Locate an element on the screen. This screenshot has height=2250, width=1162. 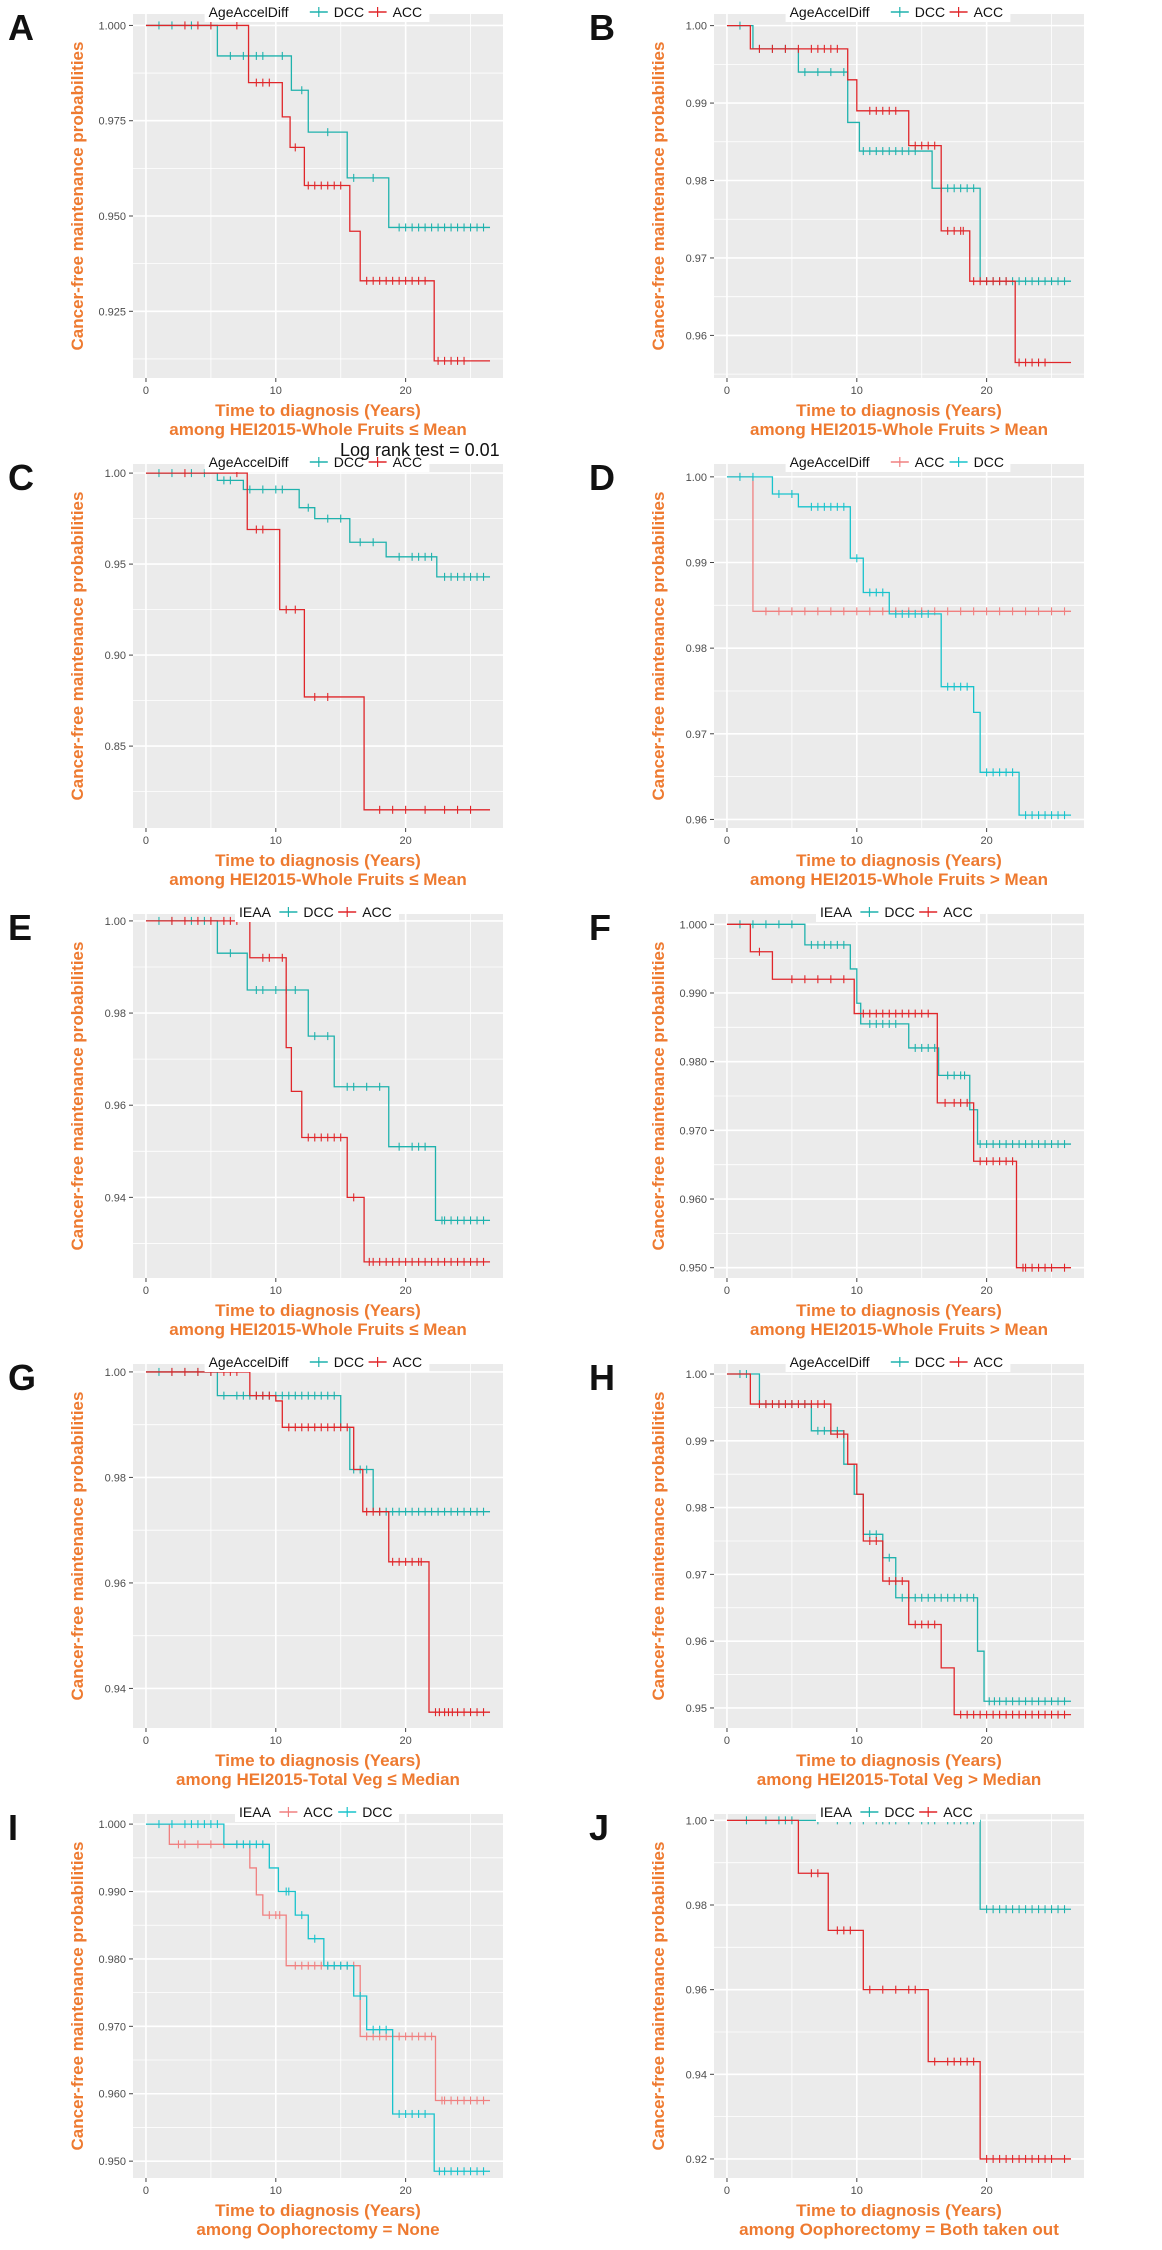
panel-letter: H is located at coordinates (602, 1377).